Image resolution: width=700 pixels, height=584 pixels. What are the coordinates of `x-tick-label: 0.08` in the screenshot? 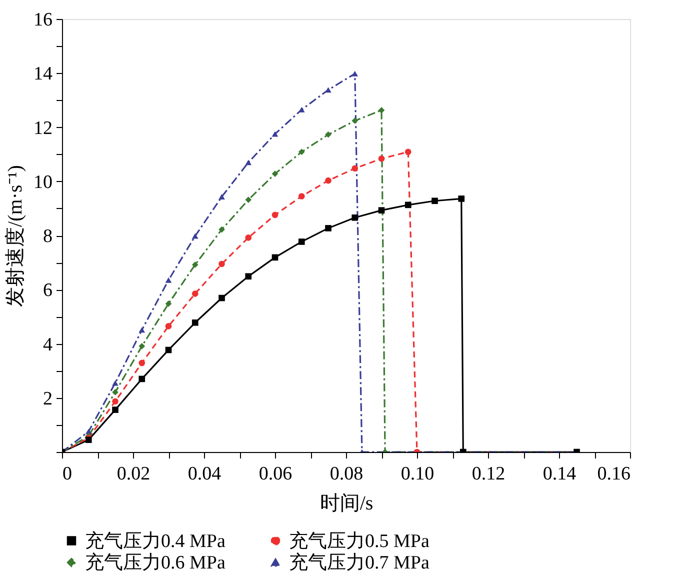 It's located at (347, 474).